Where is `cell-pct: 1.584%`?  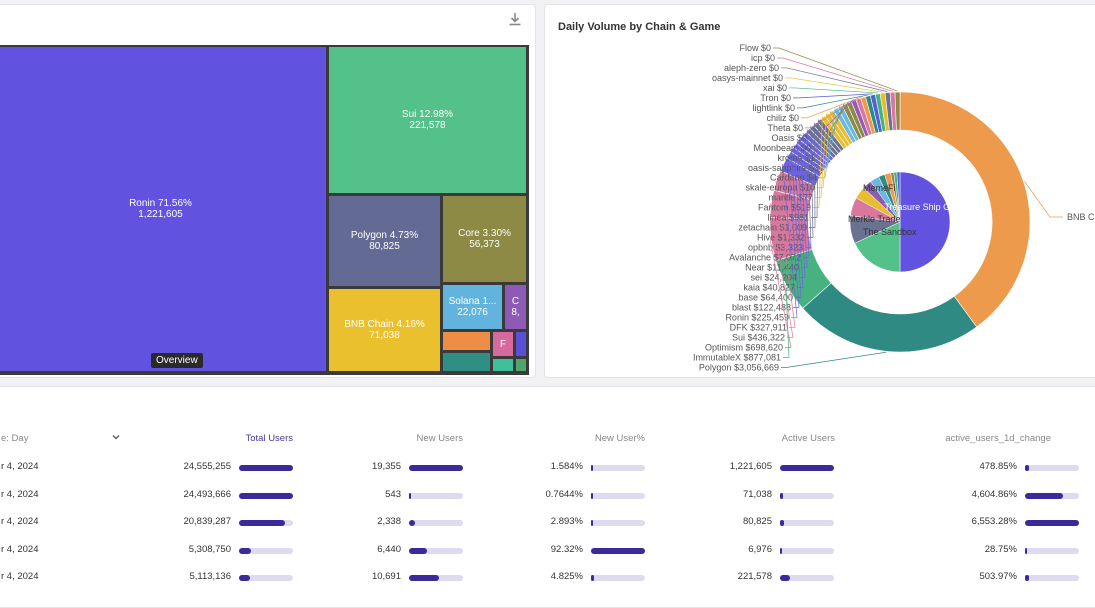
cell-pct: 1.584% is located at coordinates (566, 466).